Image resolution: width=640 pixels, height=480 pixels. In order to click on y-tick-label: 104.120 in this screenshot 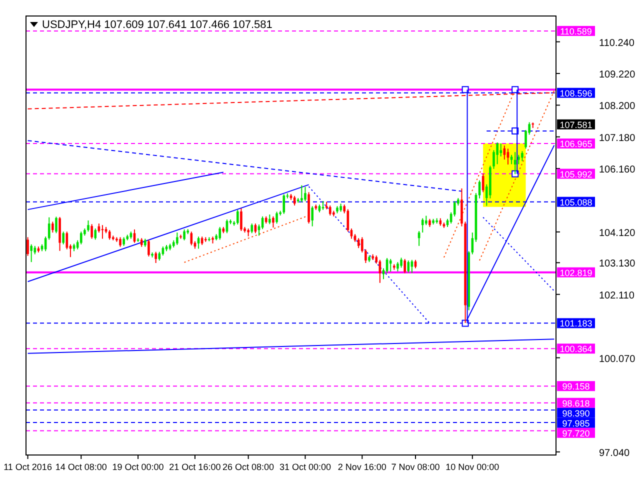, I will do `click(617, 233)`.